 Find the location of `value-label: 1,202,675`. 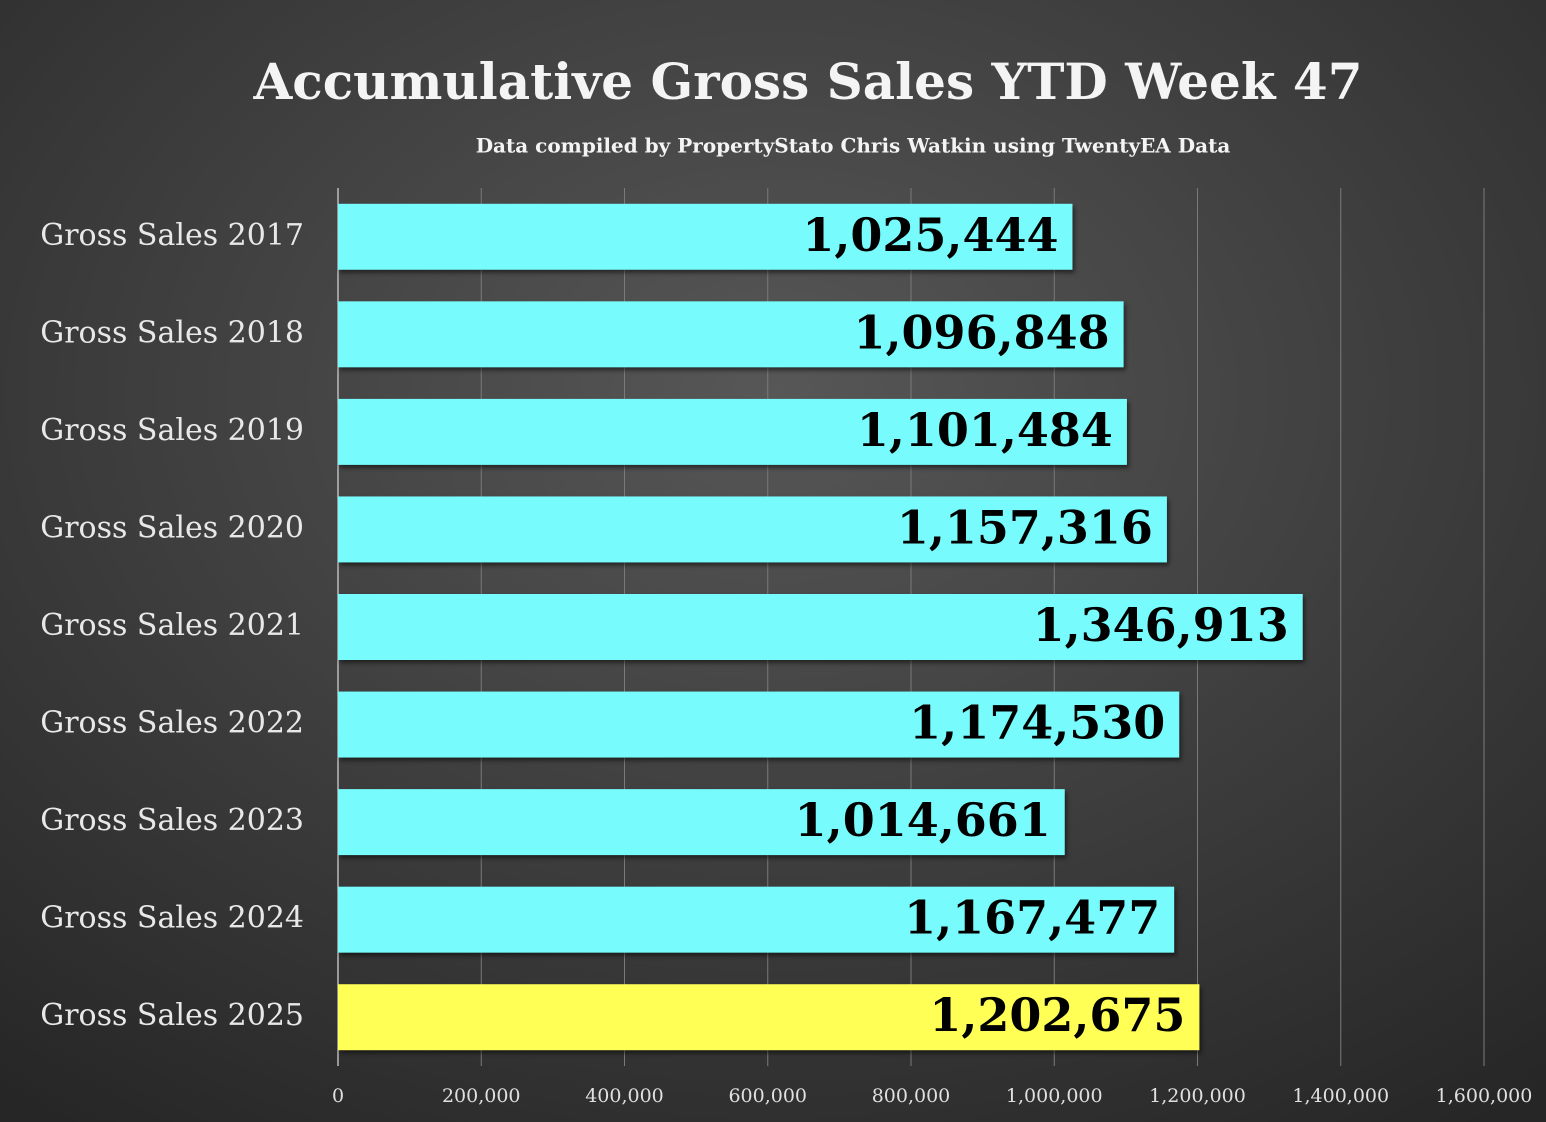

value-label: 1,202,675 is located at coordinates (1057, 1015).